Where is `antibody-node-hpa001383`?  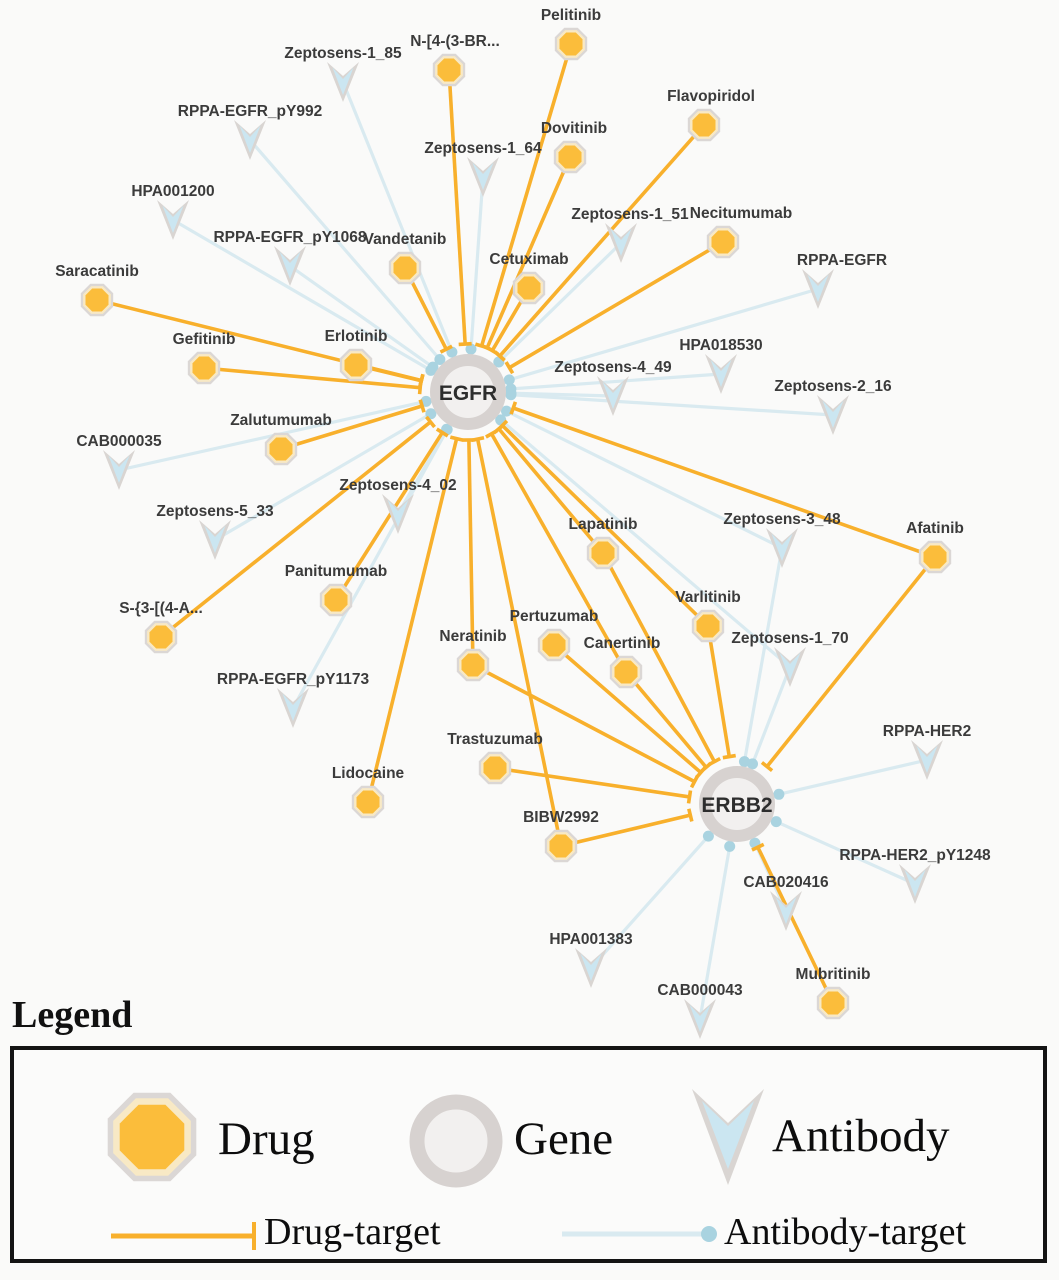
antibody-node-hpa001383 is located at coordinates (591, 968).